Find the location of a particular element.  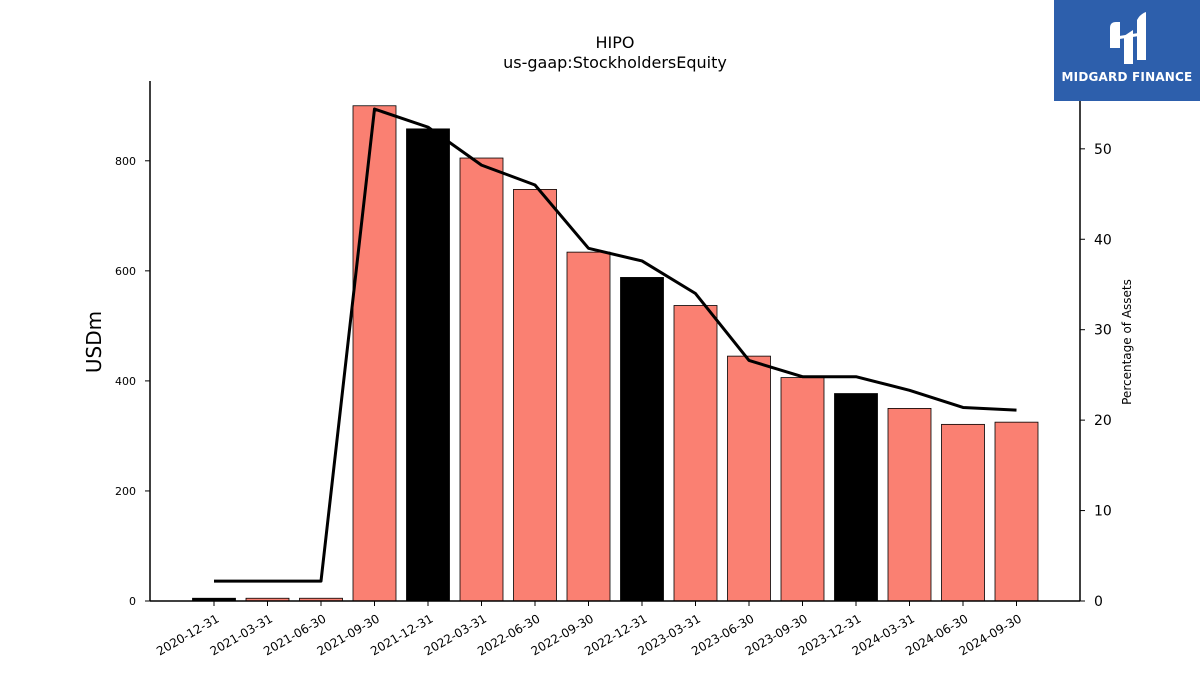

logo-mark-icon is located at coordinates (1128, 38).